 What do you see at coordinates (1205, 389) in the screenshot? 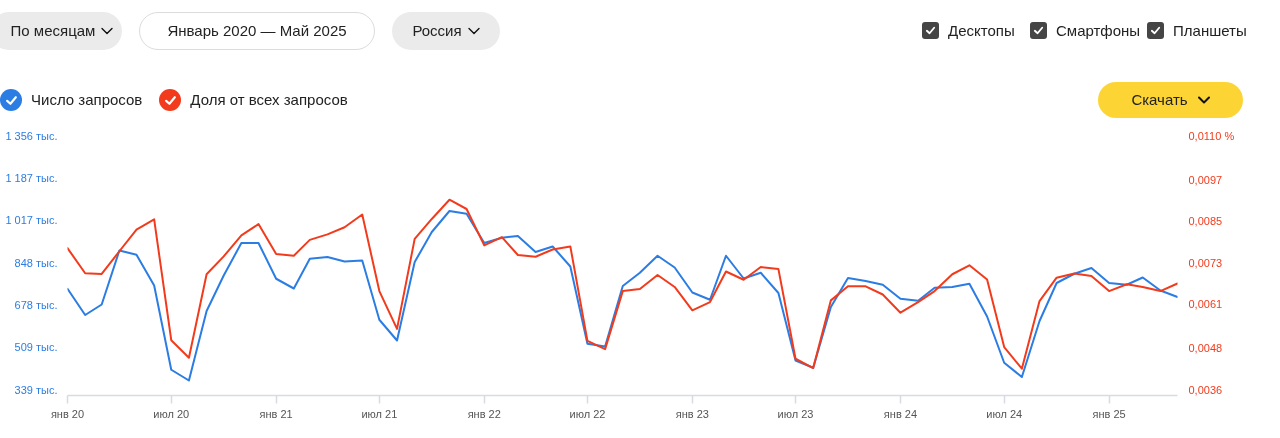
I see `y2-tick-label: 0,0036` at bounding box center [1205, 389].